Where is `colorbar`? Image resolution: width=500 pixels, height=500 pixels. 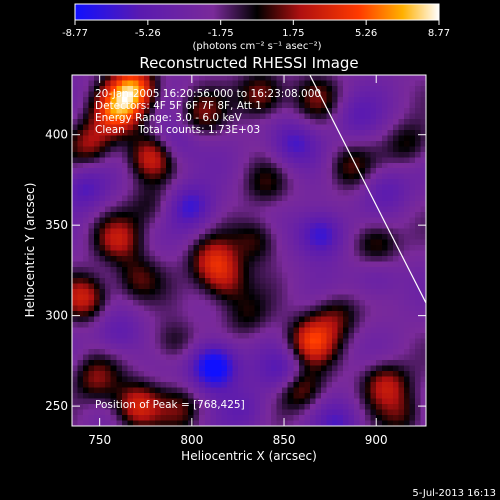 colorbar is located at coordinates (257, 12).